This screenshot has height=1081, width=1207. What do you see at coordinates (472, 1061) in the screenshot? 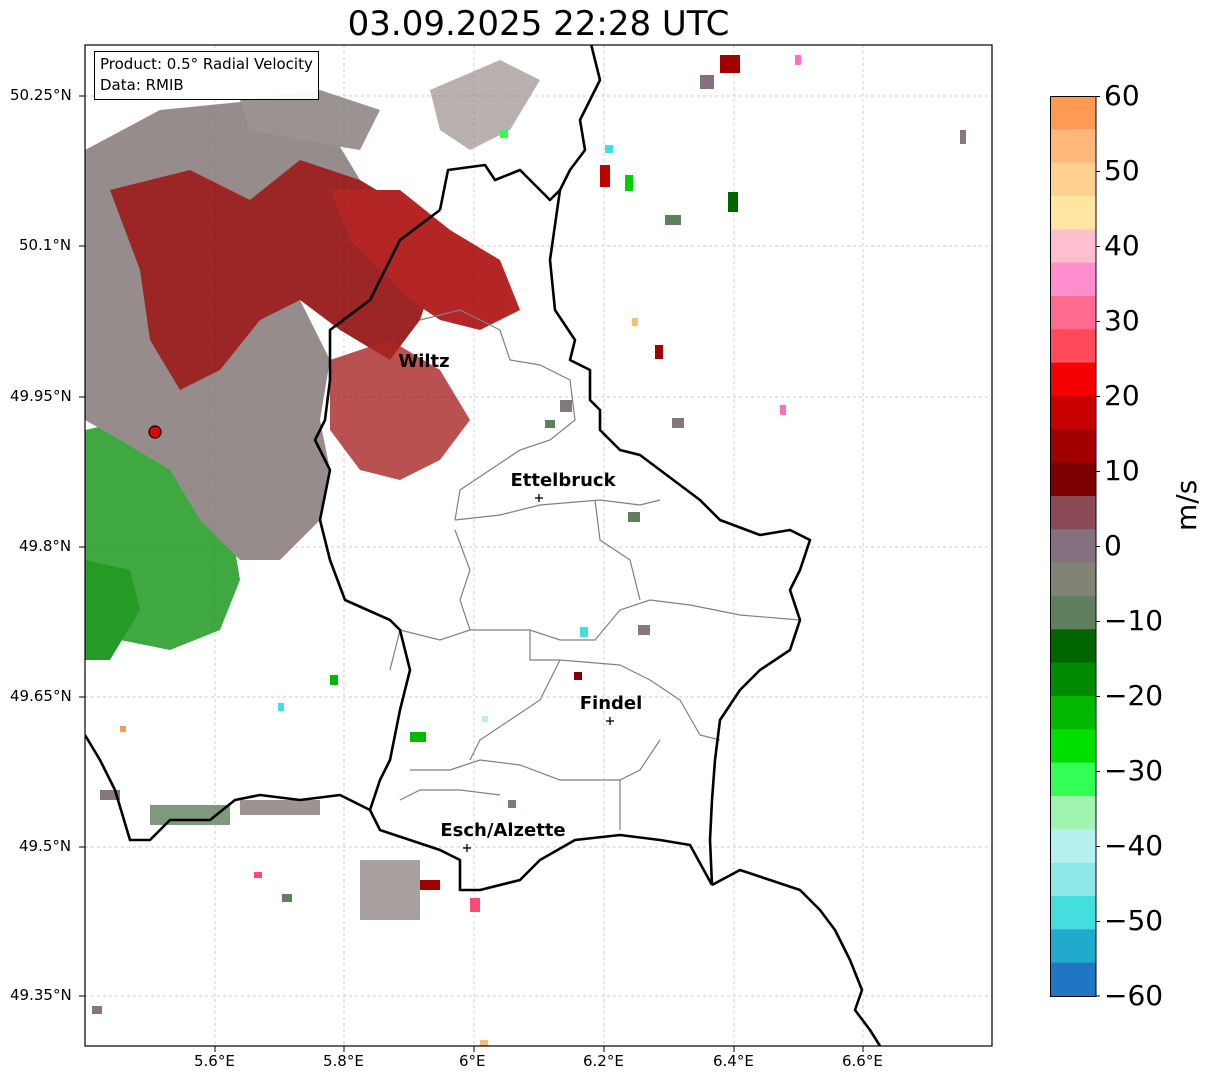
I see `lon-tick-label: 6°E` at bounding box center [472, 1061].